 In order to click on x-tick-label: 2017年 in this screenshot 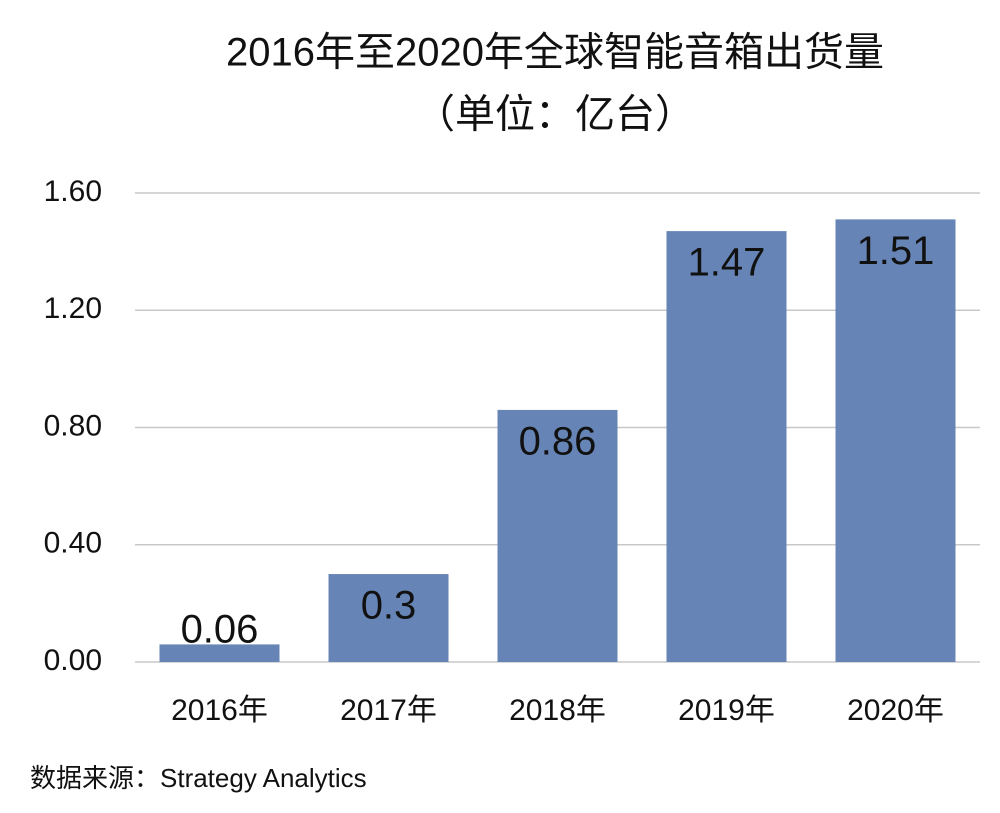, I will do `click(388, 710)`.